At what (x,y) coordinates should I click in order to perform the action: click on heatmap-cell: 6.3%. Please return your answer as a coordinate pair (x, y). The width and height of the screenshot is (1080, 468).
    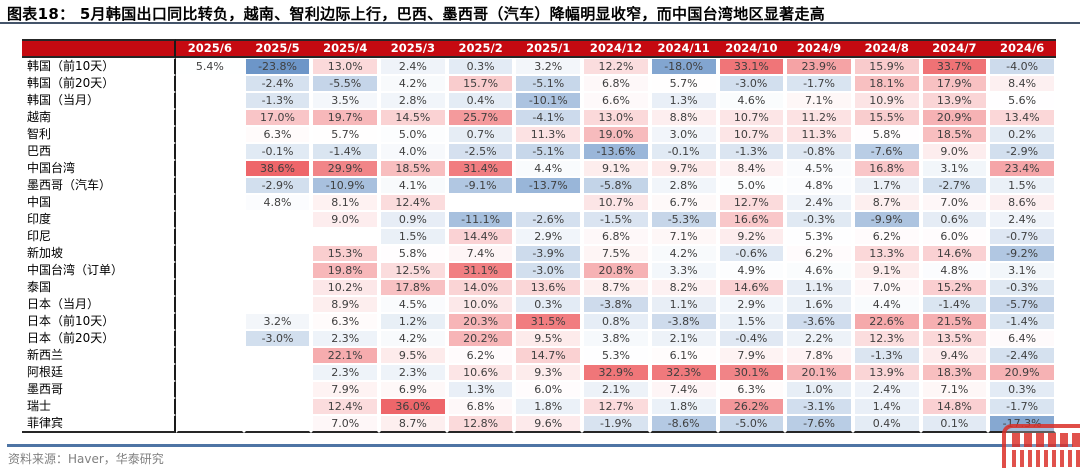
    Looking at the image, I should click on (751, 389).